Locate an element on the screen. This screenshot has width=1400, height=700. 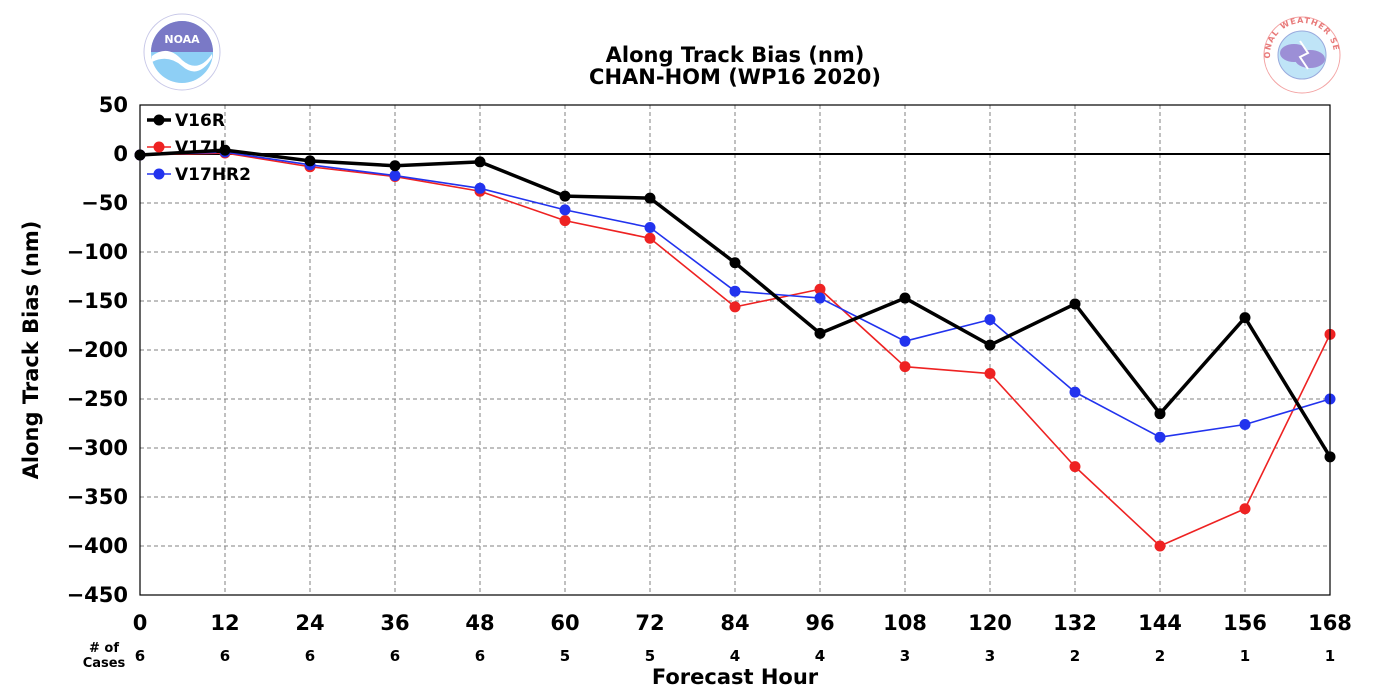
y-tick-label: −50 is located at coordinates (104, 203).